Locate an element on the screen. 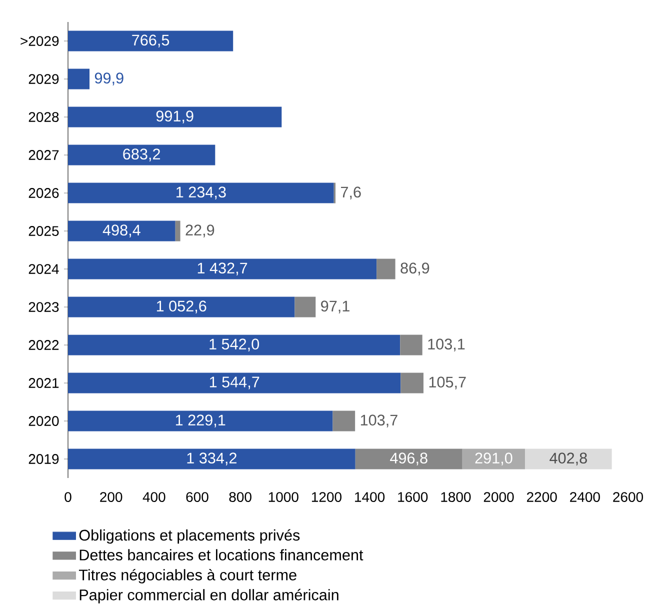  legend-label: Dettes bancaires et locations financement is located at coordinates (222, 554).